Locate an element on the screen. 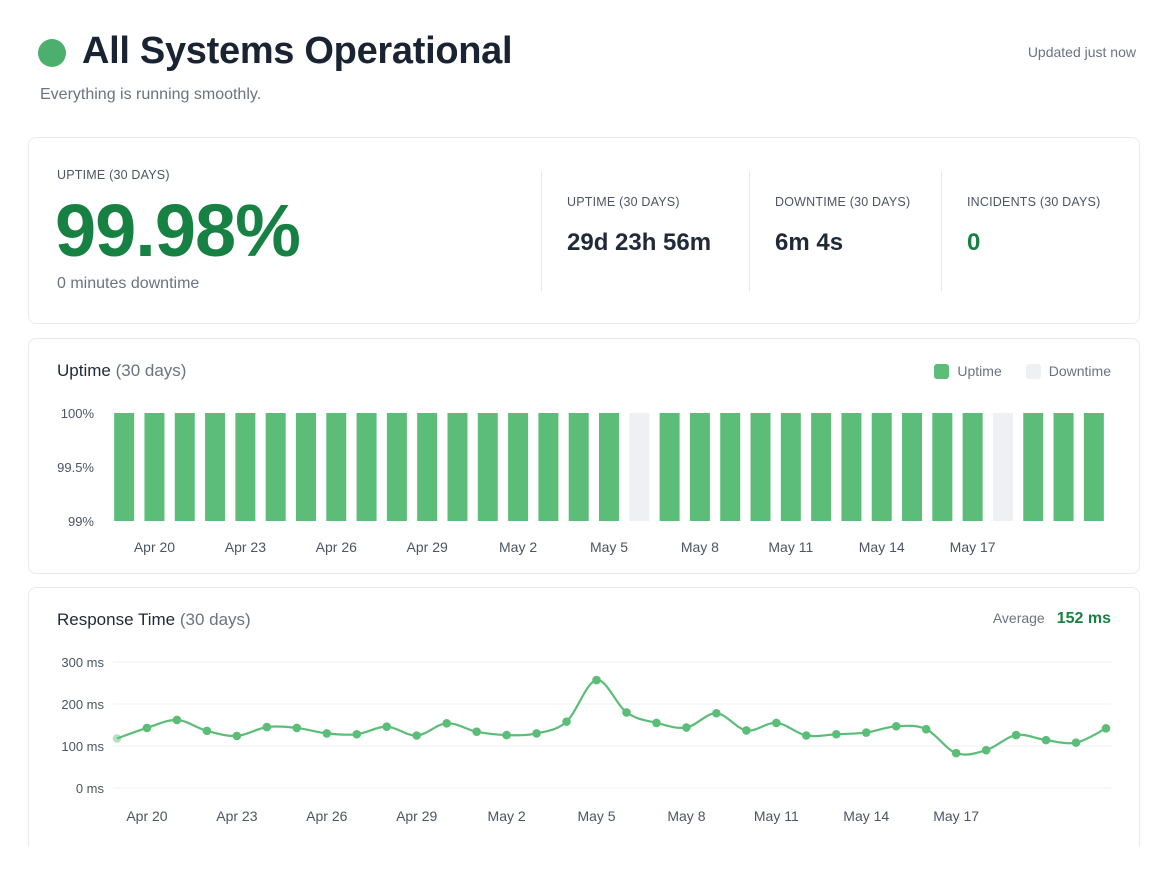  chart-title-main: Uptime is located at coordinates (84, 370).